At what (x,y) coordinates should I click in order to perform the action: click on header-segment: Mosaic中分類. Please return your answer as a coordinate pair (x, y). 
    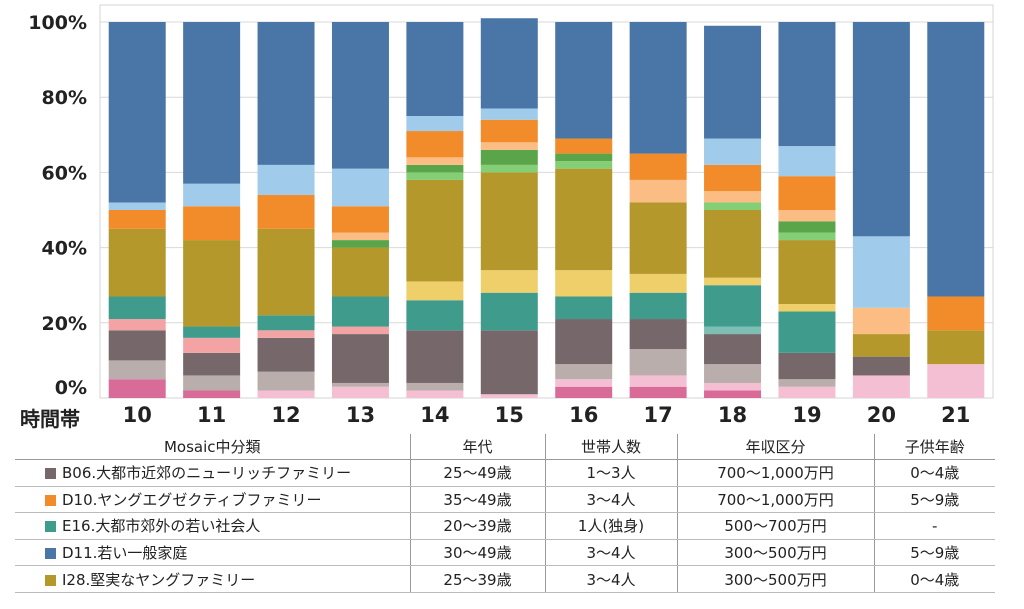
    Looking at the image, I should click on (212, 447).